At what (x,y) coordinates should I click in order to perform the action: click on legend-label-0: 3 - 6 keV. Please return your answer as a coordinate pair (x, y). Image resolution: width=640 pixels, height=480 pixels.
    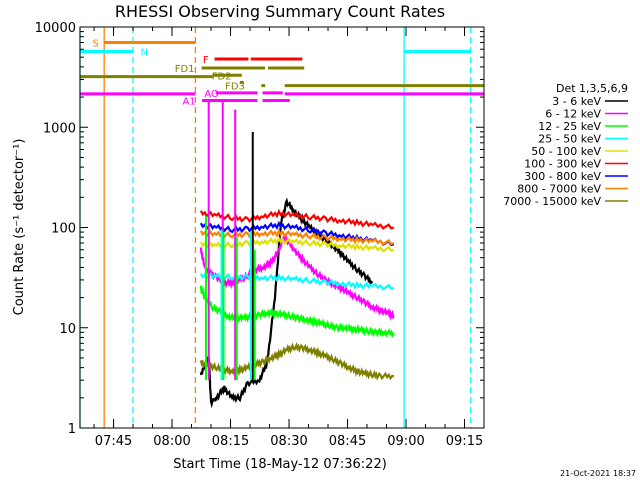
    Looking at the image, I should click on (576, 101).